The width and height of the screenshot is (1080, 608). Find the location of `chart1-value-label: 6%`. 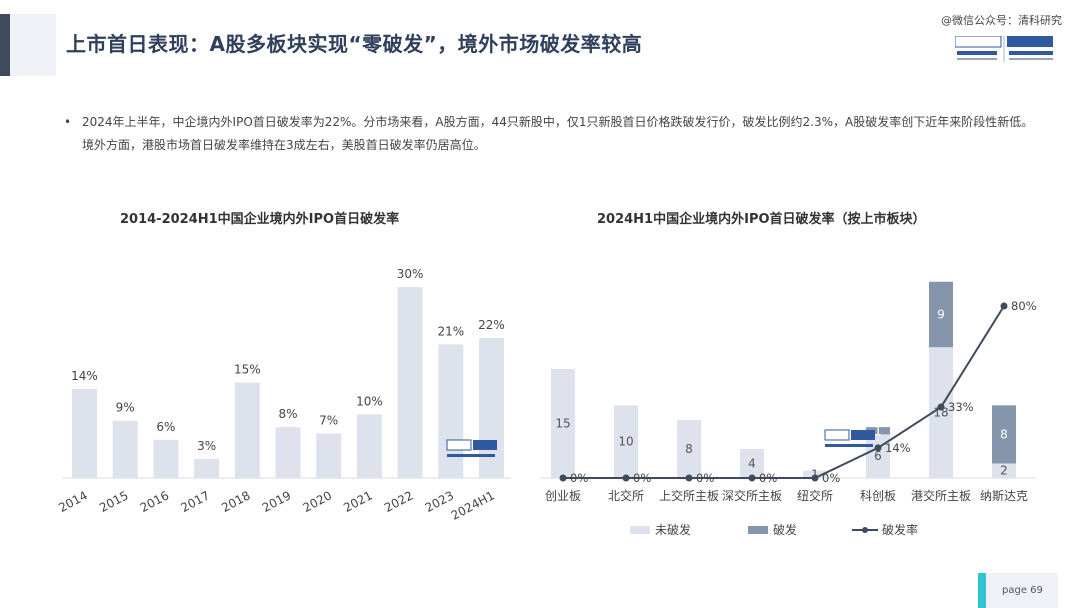

chart1-value-label: 6% is located at coordinates (165, 427).